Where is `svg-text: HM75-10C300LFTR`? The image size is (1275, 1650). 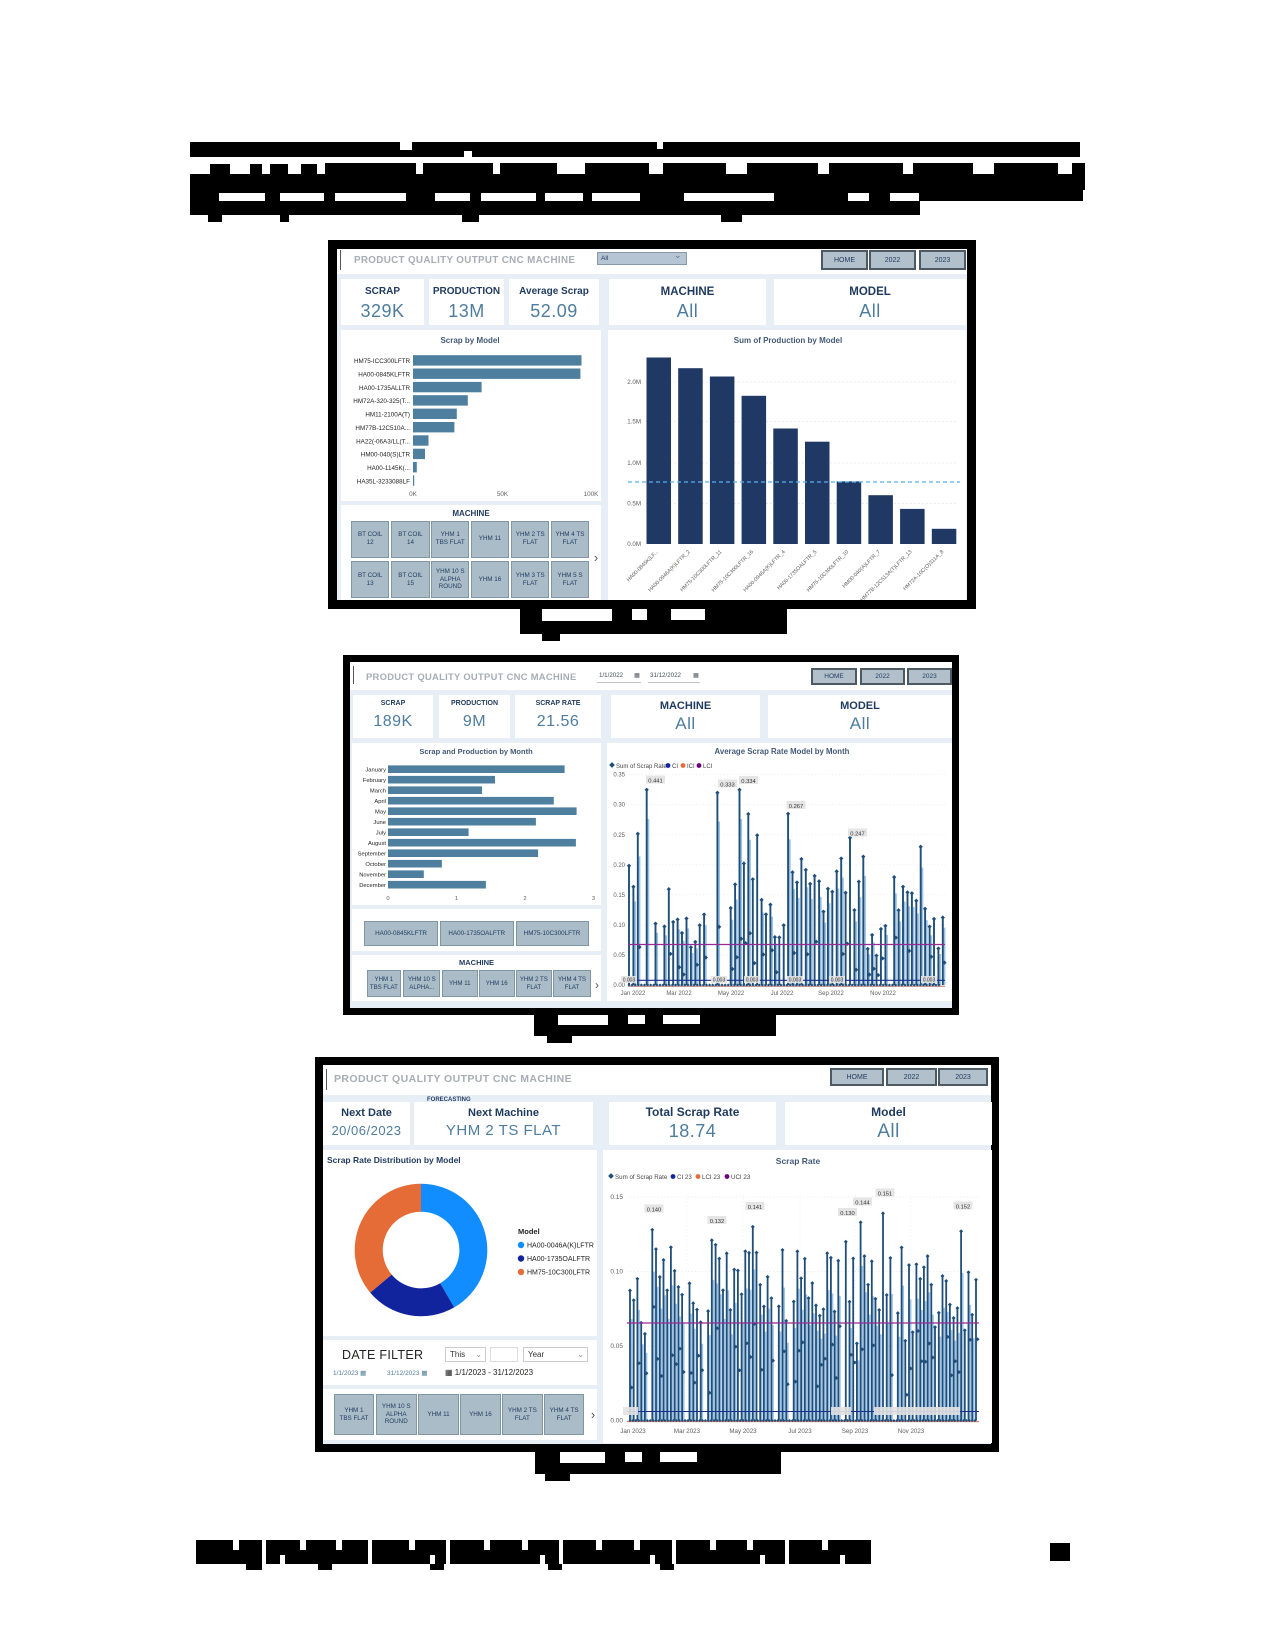
svg-text: HM75-10C300LFTR is located at coordinates (558, 1273).